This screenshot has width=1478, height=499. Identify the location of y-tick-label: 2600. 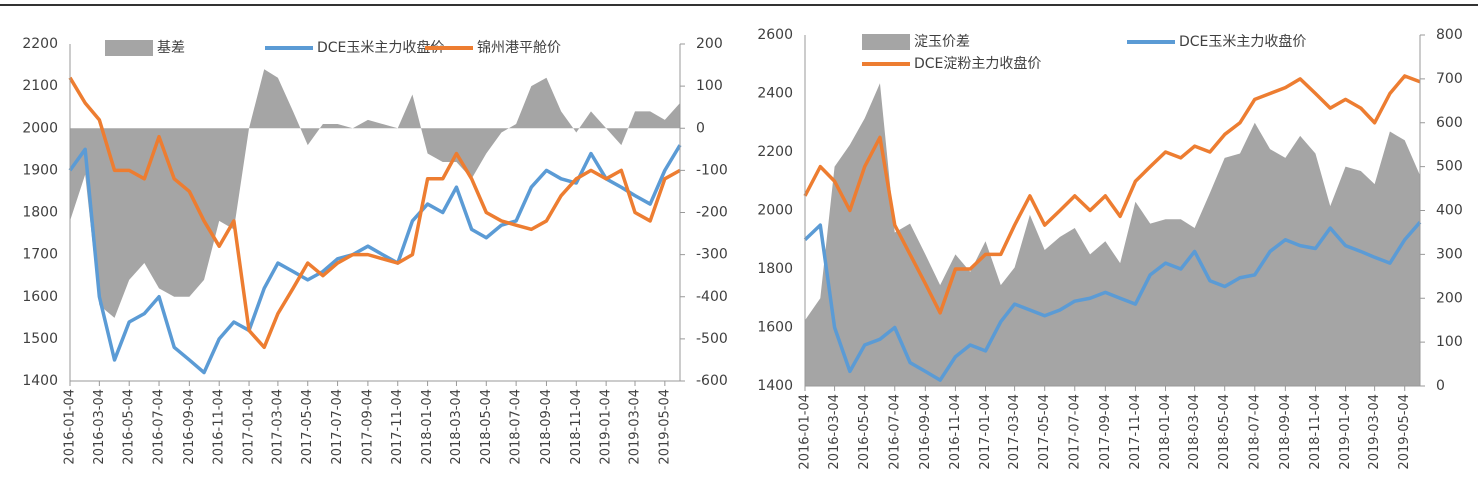
(775, 35).